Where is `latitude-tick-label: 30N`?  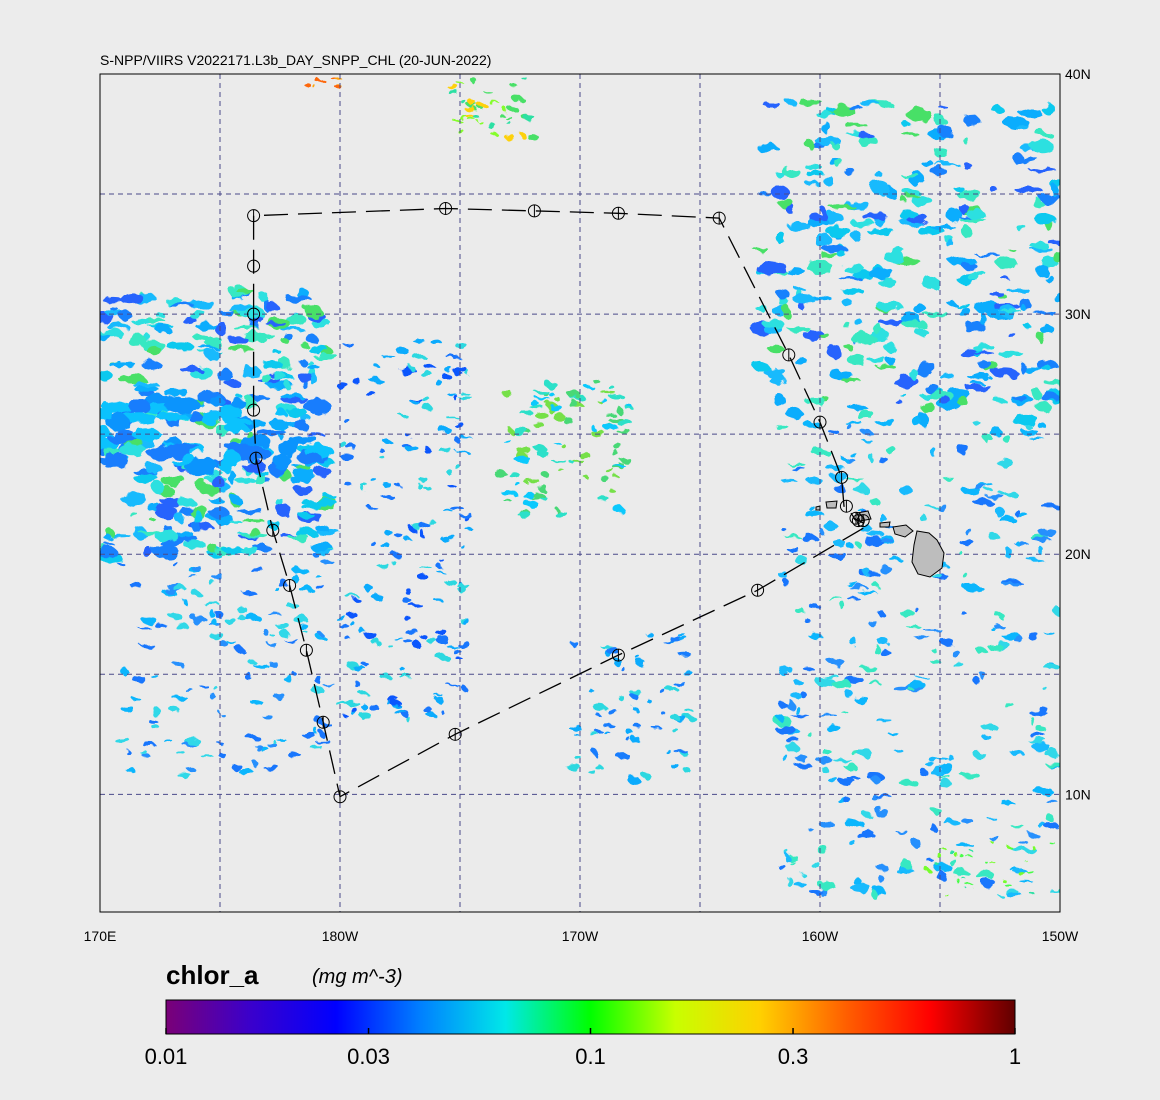 latitude-tick-label: 30N is located at coordinates (1078, 314).